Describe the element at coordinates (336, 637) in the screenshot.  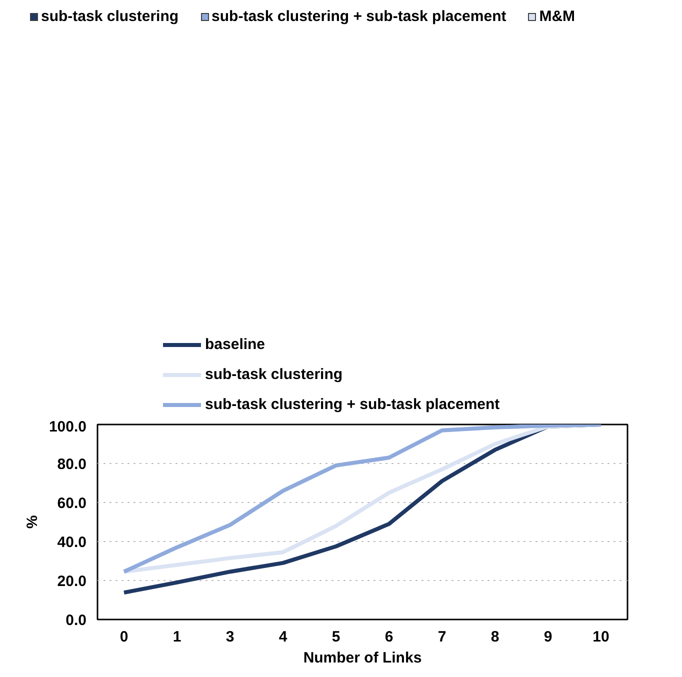
I see `x-tick-label: 5` at that location.